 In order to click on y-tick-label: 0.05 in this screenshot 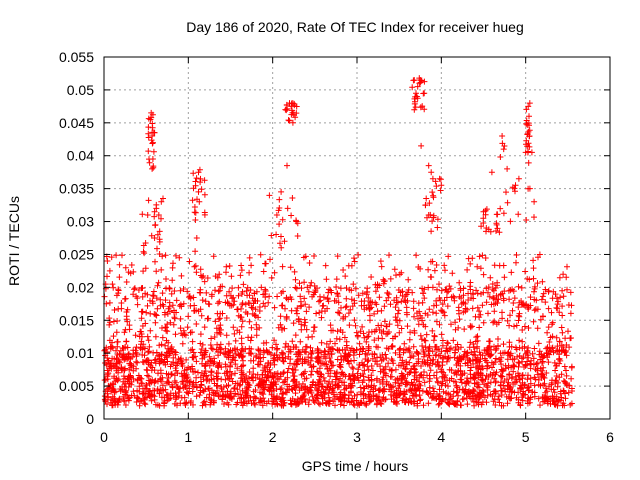, I will do `click(80, 90)`.